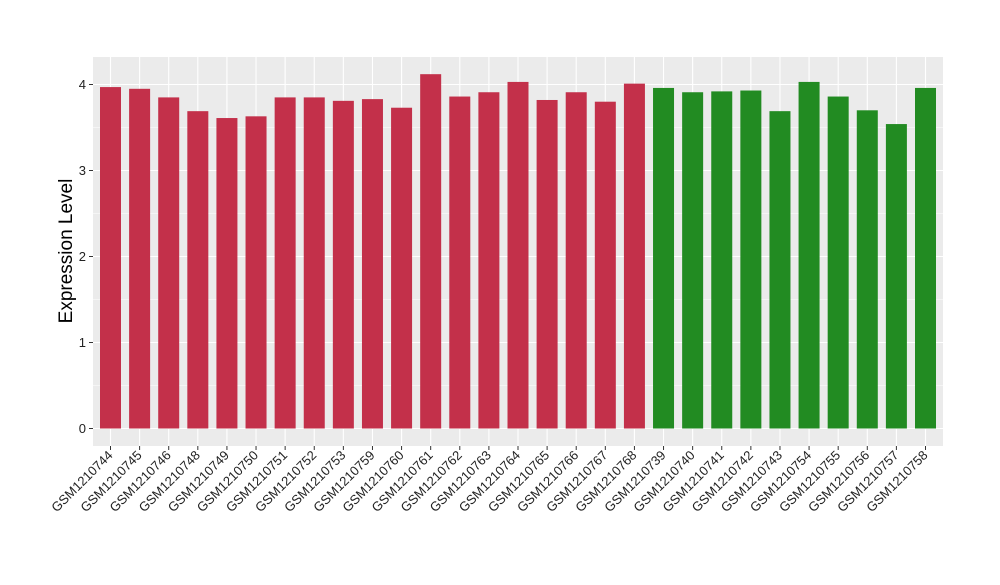 The width and height of the screenshot is (1000, 585). Describe the element at coordinates (82, 170) in the screenshot. I see `y-tick-label: 3` at that location.